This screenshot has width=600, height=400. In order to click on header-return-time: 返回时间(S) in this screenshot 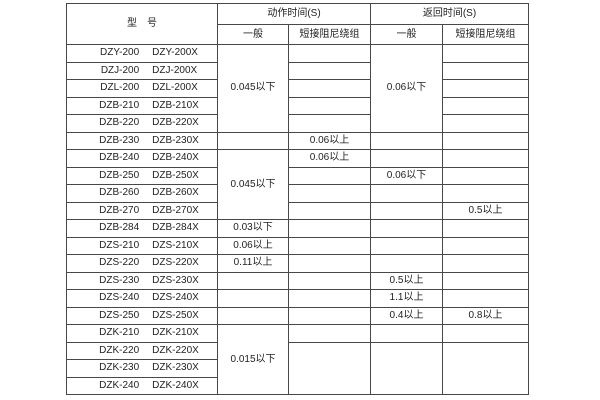, I will do `click(450, 14)`.